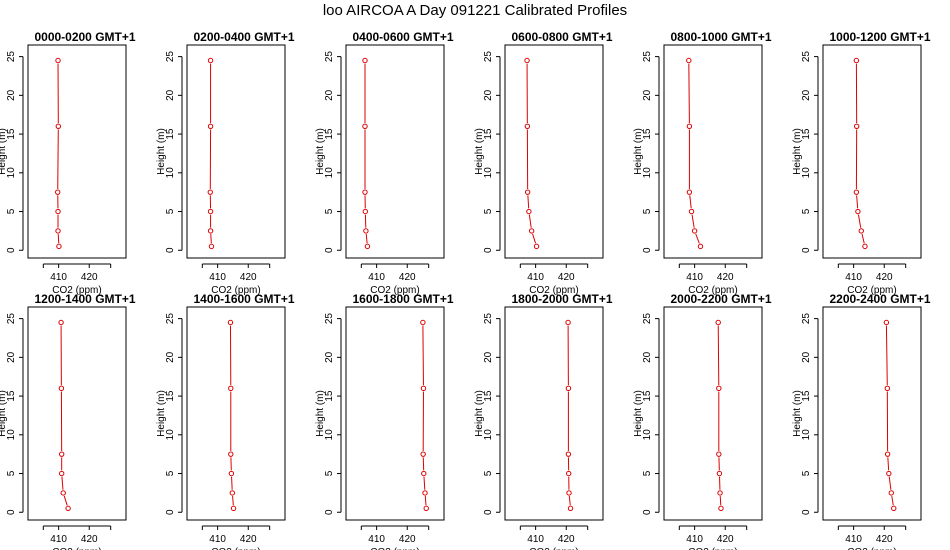  I want to click on panel-title: 0400-0600 GMT+1, so click(402, 37).